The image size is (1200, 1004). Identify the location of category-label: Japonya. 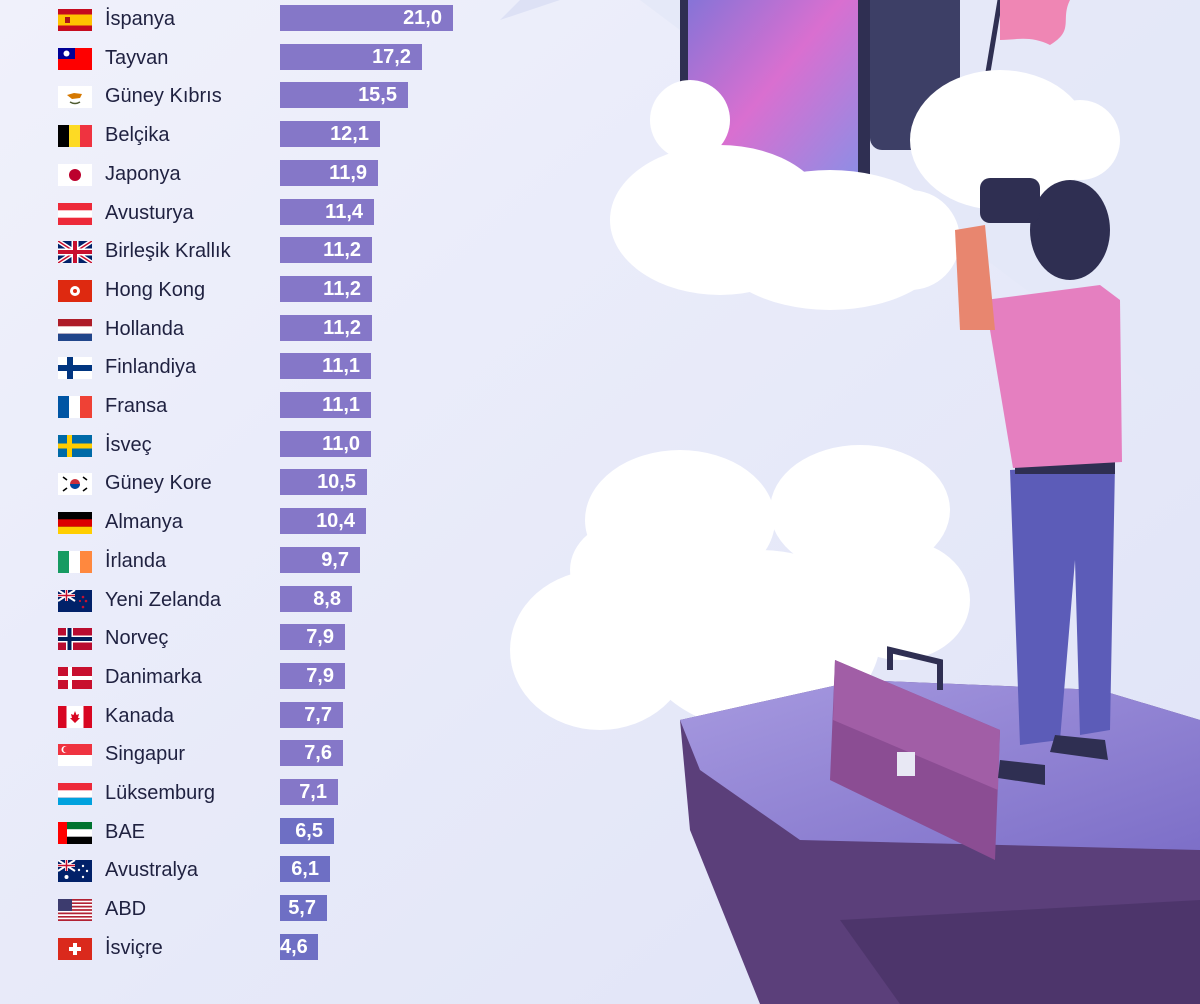
(143, 174).